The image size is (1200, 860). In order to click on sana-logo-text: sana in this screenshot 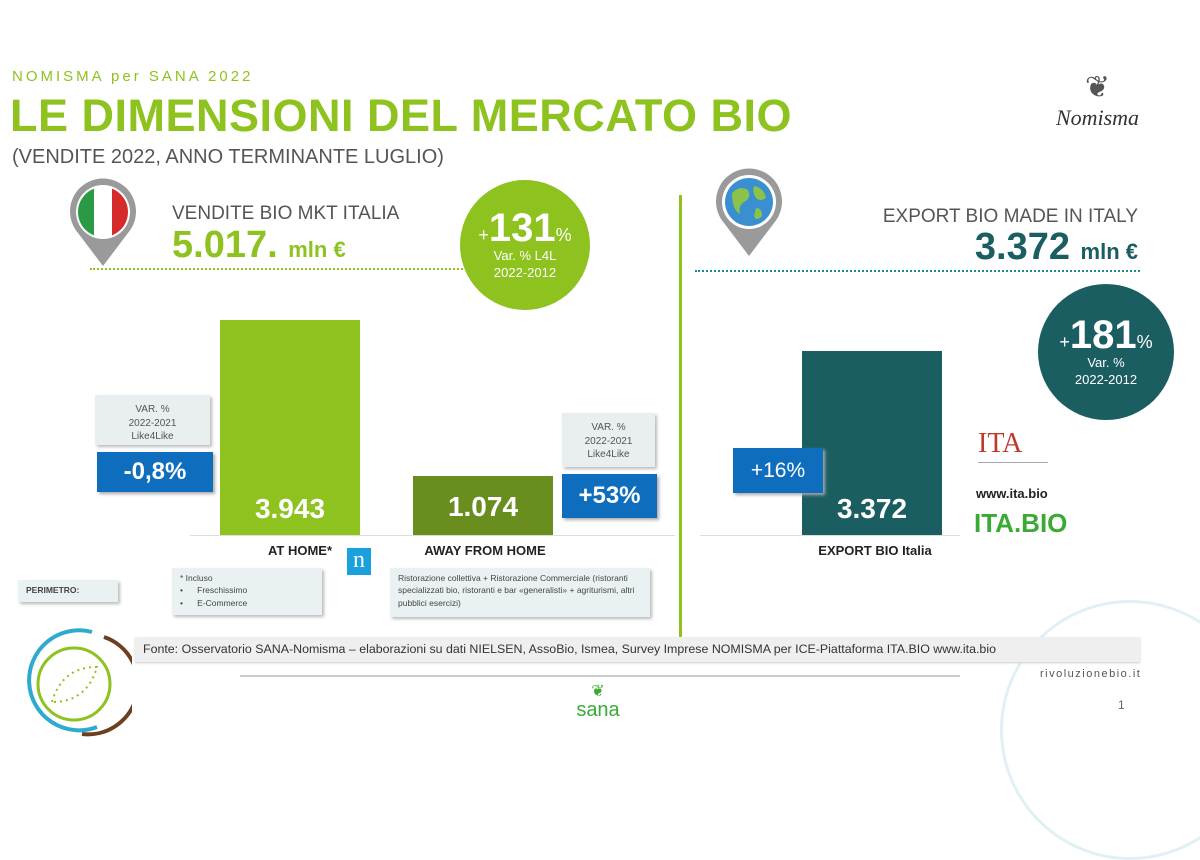, I will do `click(598, 710)`.